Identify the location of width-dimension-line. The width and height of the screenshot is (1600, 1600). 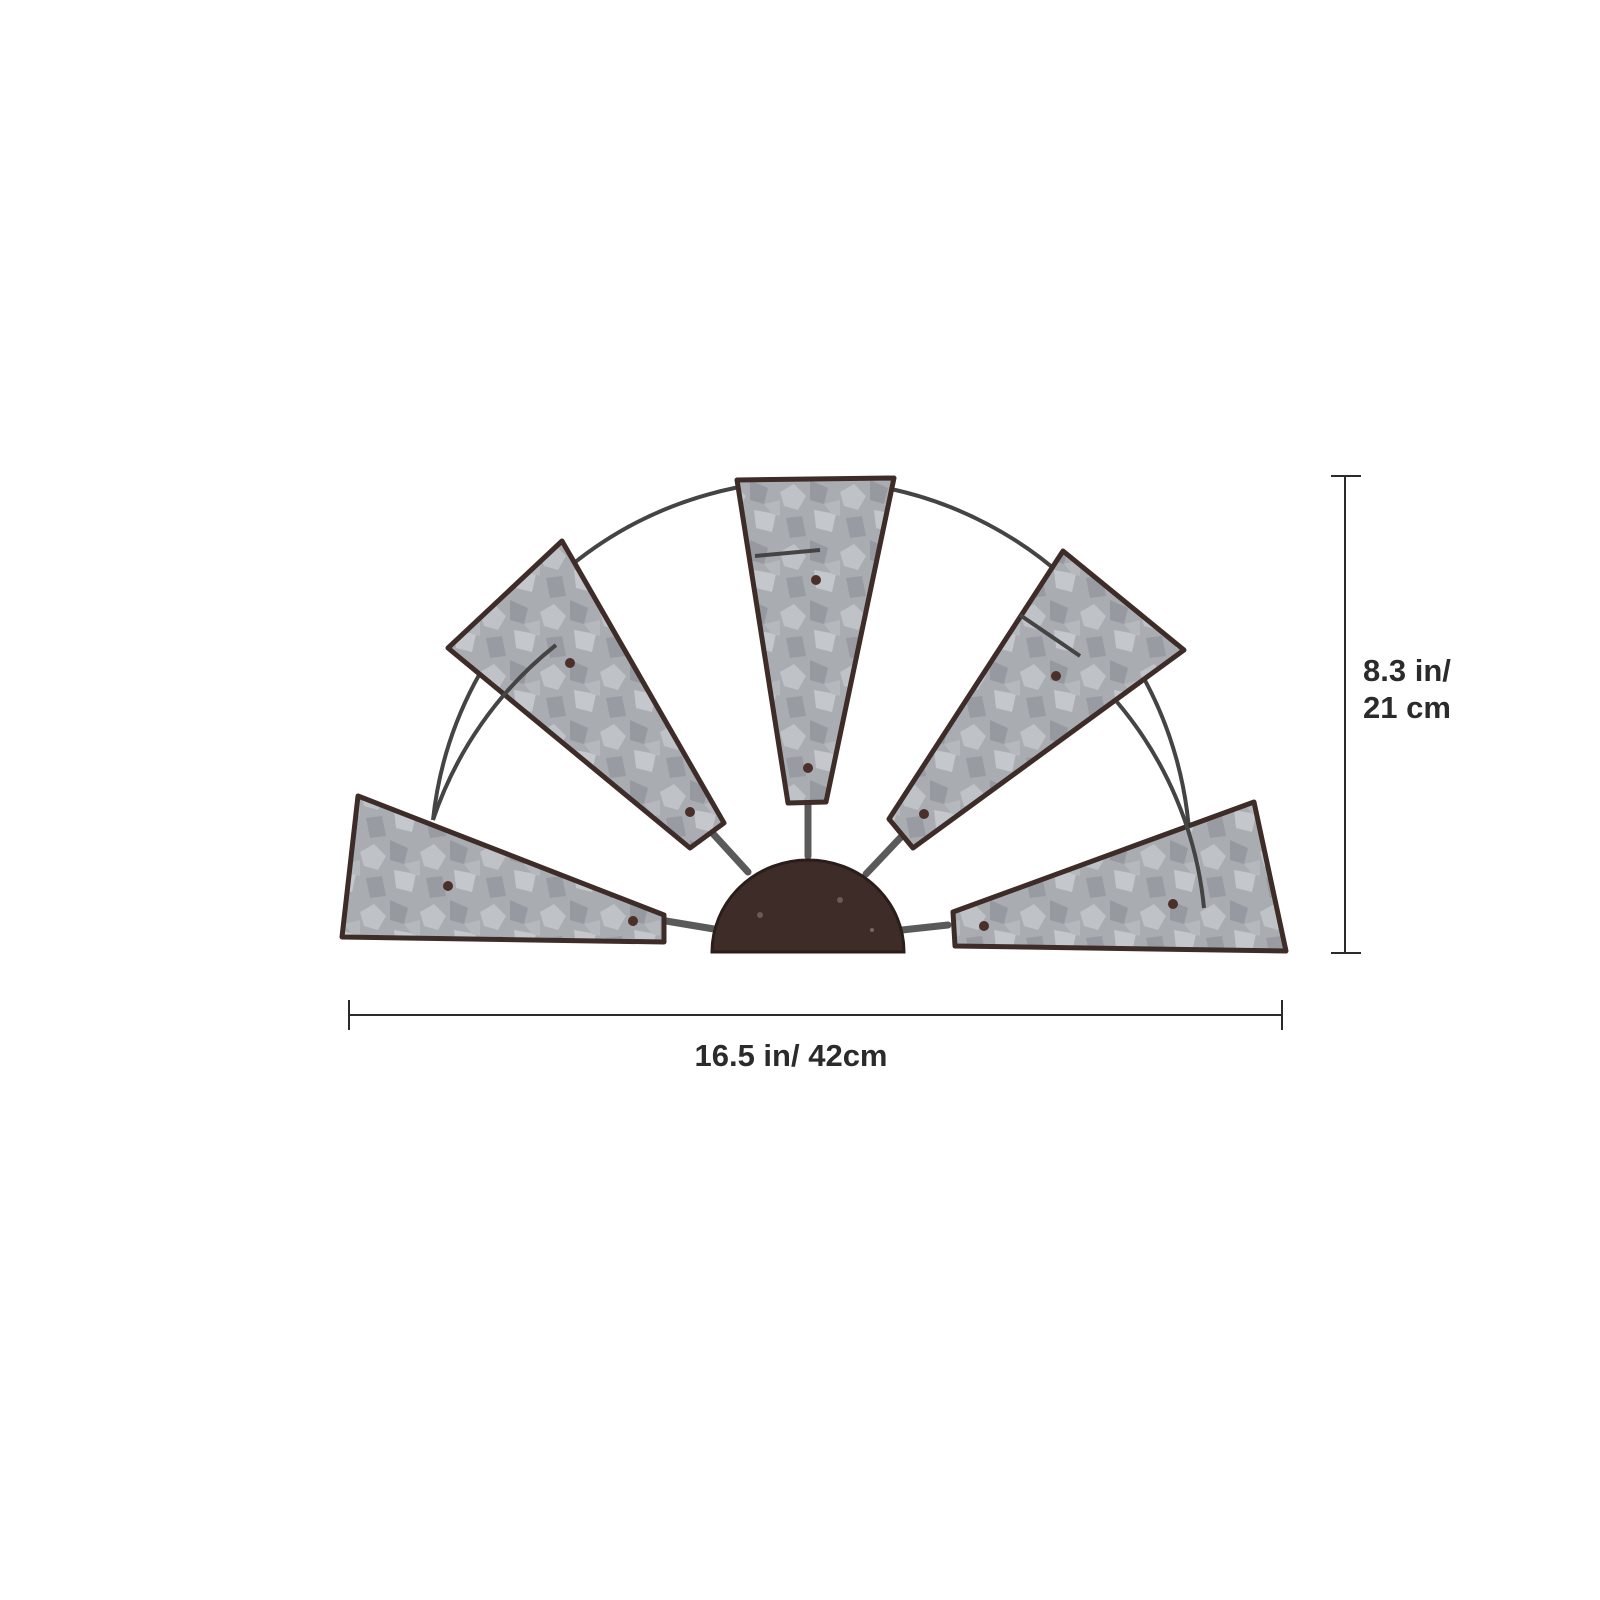
(815, 1015).